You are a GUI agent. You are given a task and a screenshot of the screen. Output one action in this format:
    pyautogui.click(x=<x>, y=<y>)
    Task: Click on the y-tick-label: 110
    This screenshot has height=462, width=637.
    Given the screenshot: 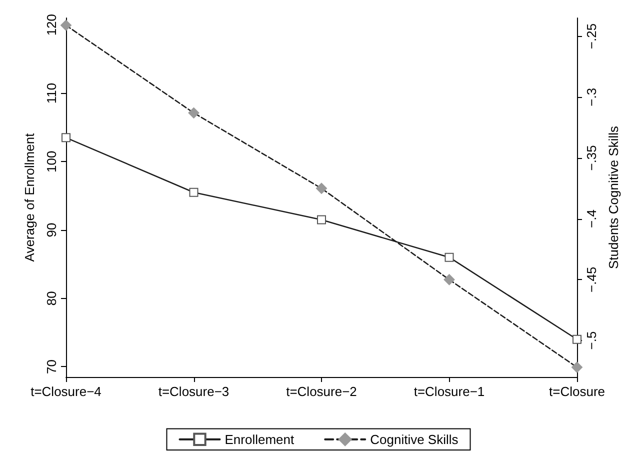 What is the action you would take?
    pyautogui.click(x=51, y=93)
    